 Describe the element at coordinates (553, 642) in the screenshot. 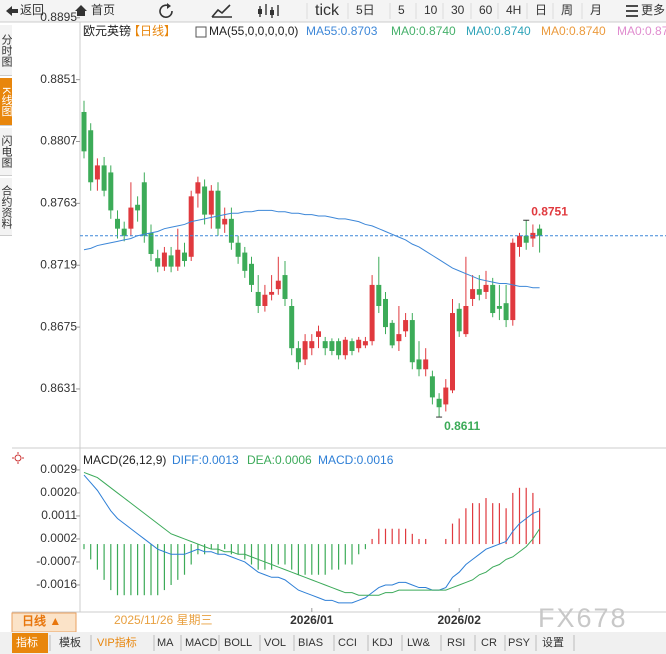

I see `indicator-tab: 设置` at that location.